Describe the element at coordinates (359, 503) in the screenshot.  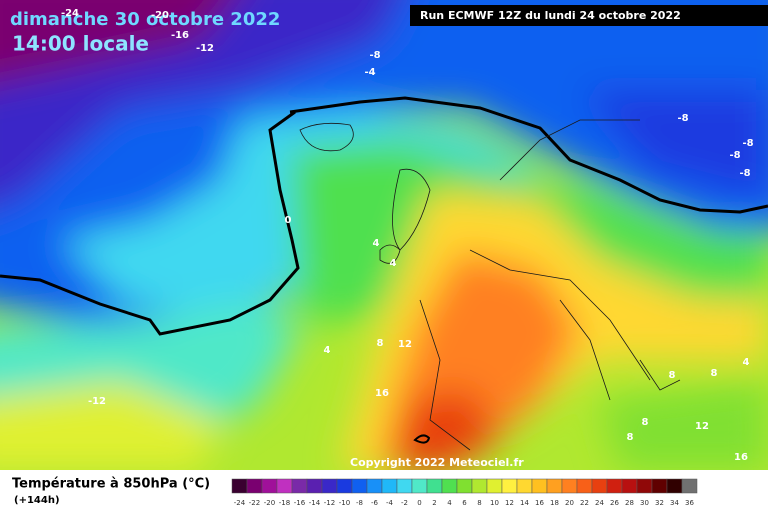
I see `scale-label: -8` at that location.